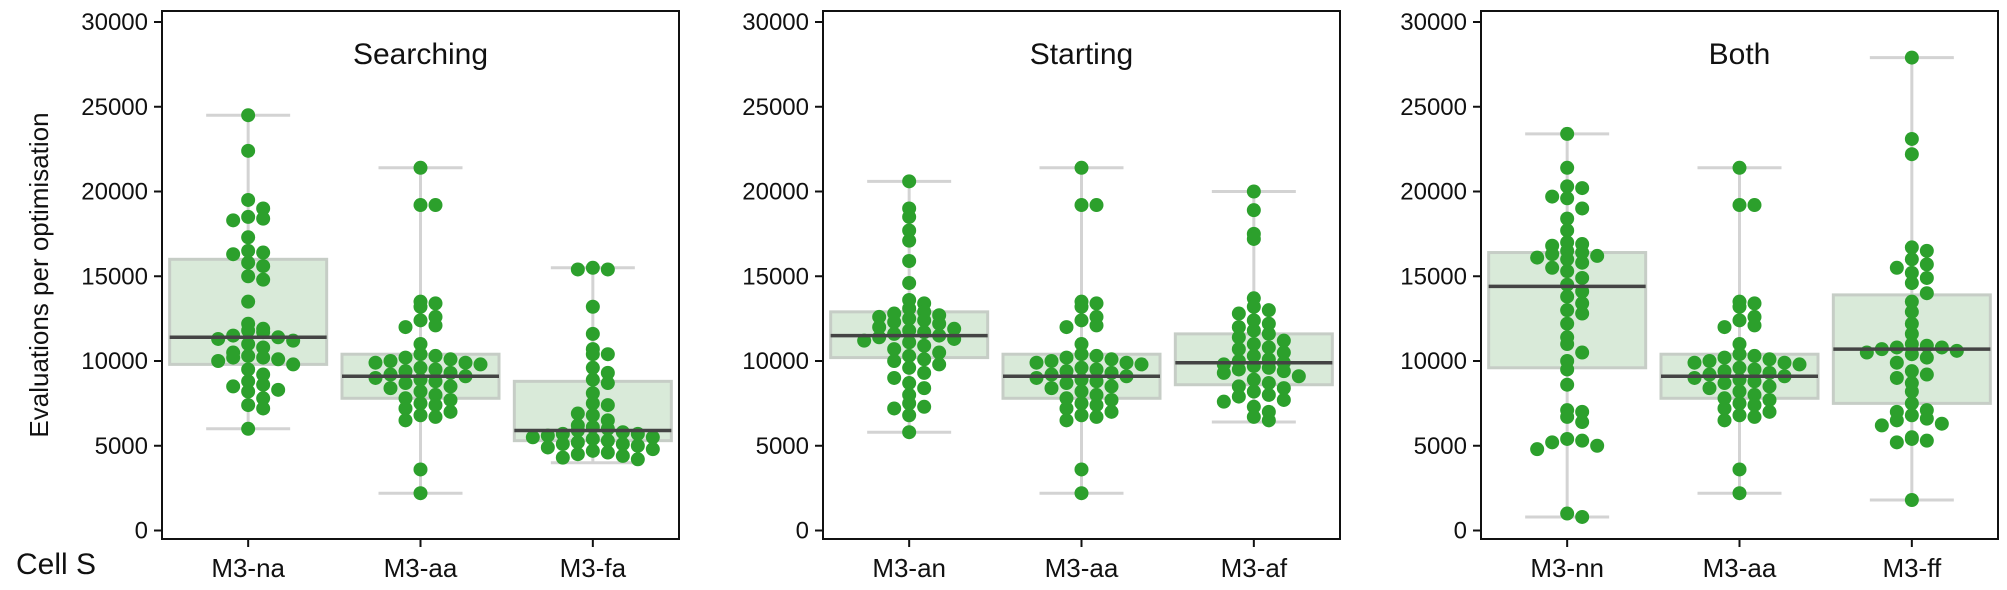 The height and width of the screenshot is (590, 2007). Describe the element at coordinates (1567, 568) in the screenshot. I see `x-tick-label: M3-nn` at that location.